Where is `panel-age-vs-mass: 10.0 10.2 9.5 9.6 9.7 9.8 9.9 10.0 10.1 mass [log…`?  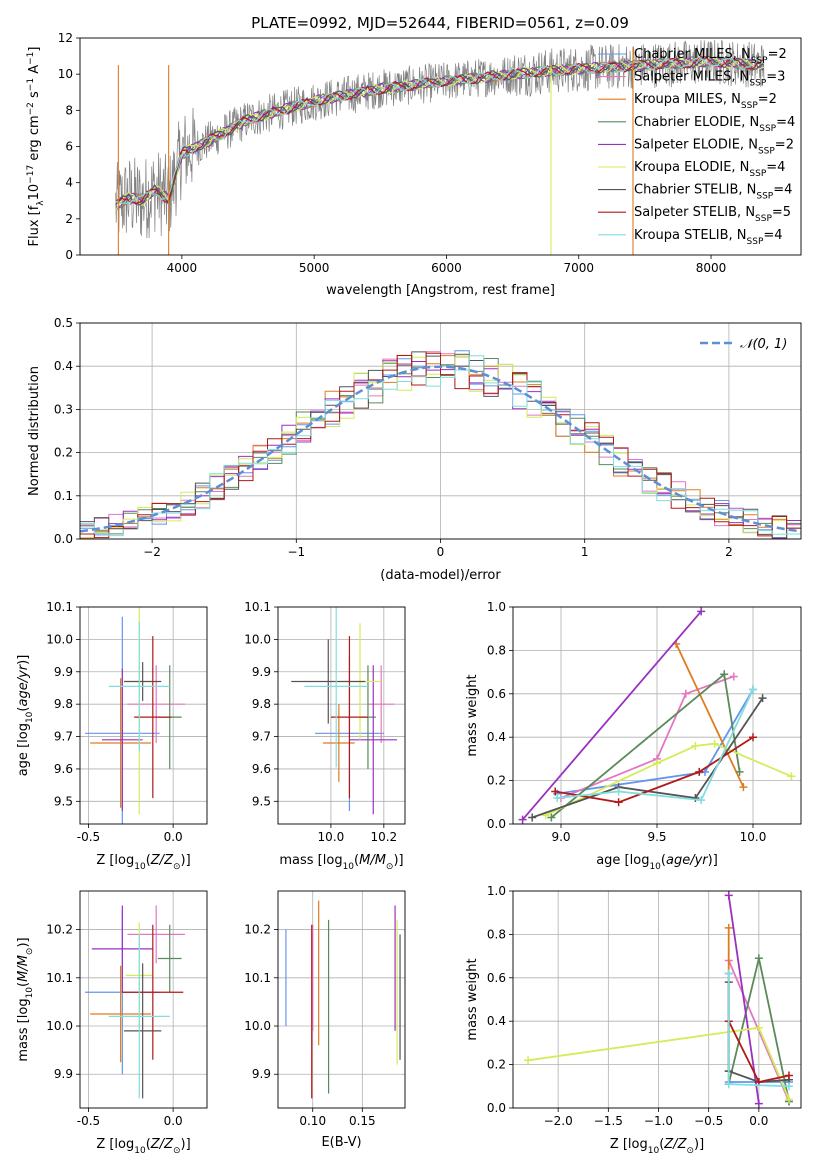 panel-age-vs-mass: 10.0 10.2 9.5 9.6 9.7 9.8 9.9 10.0 10.1 mass [log… is located at coordinates (325, 736).